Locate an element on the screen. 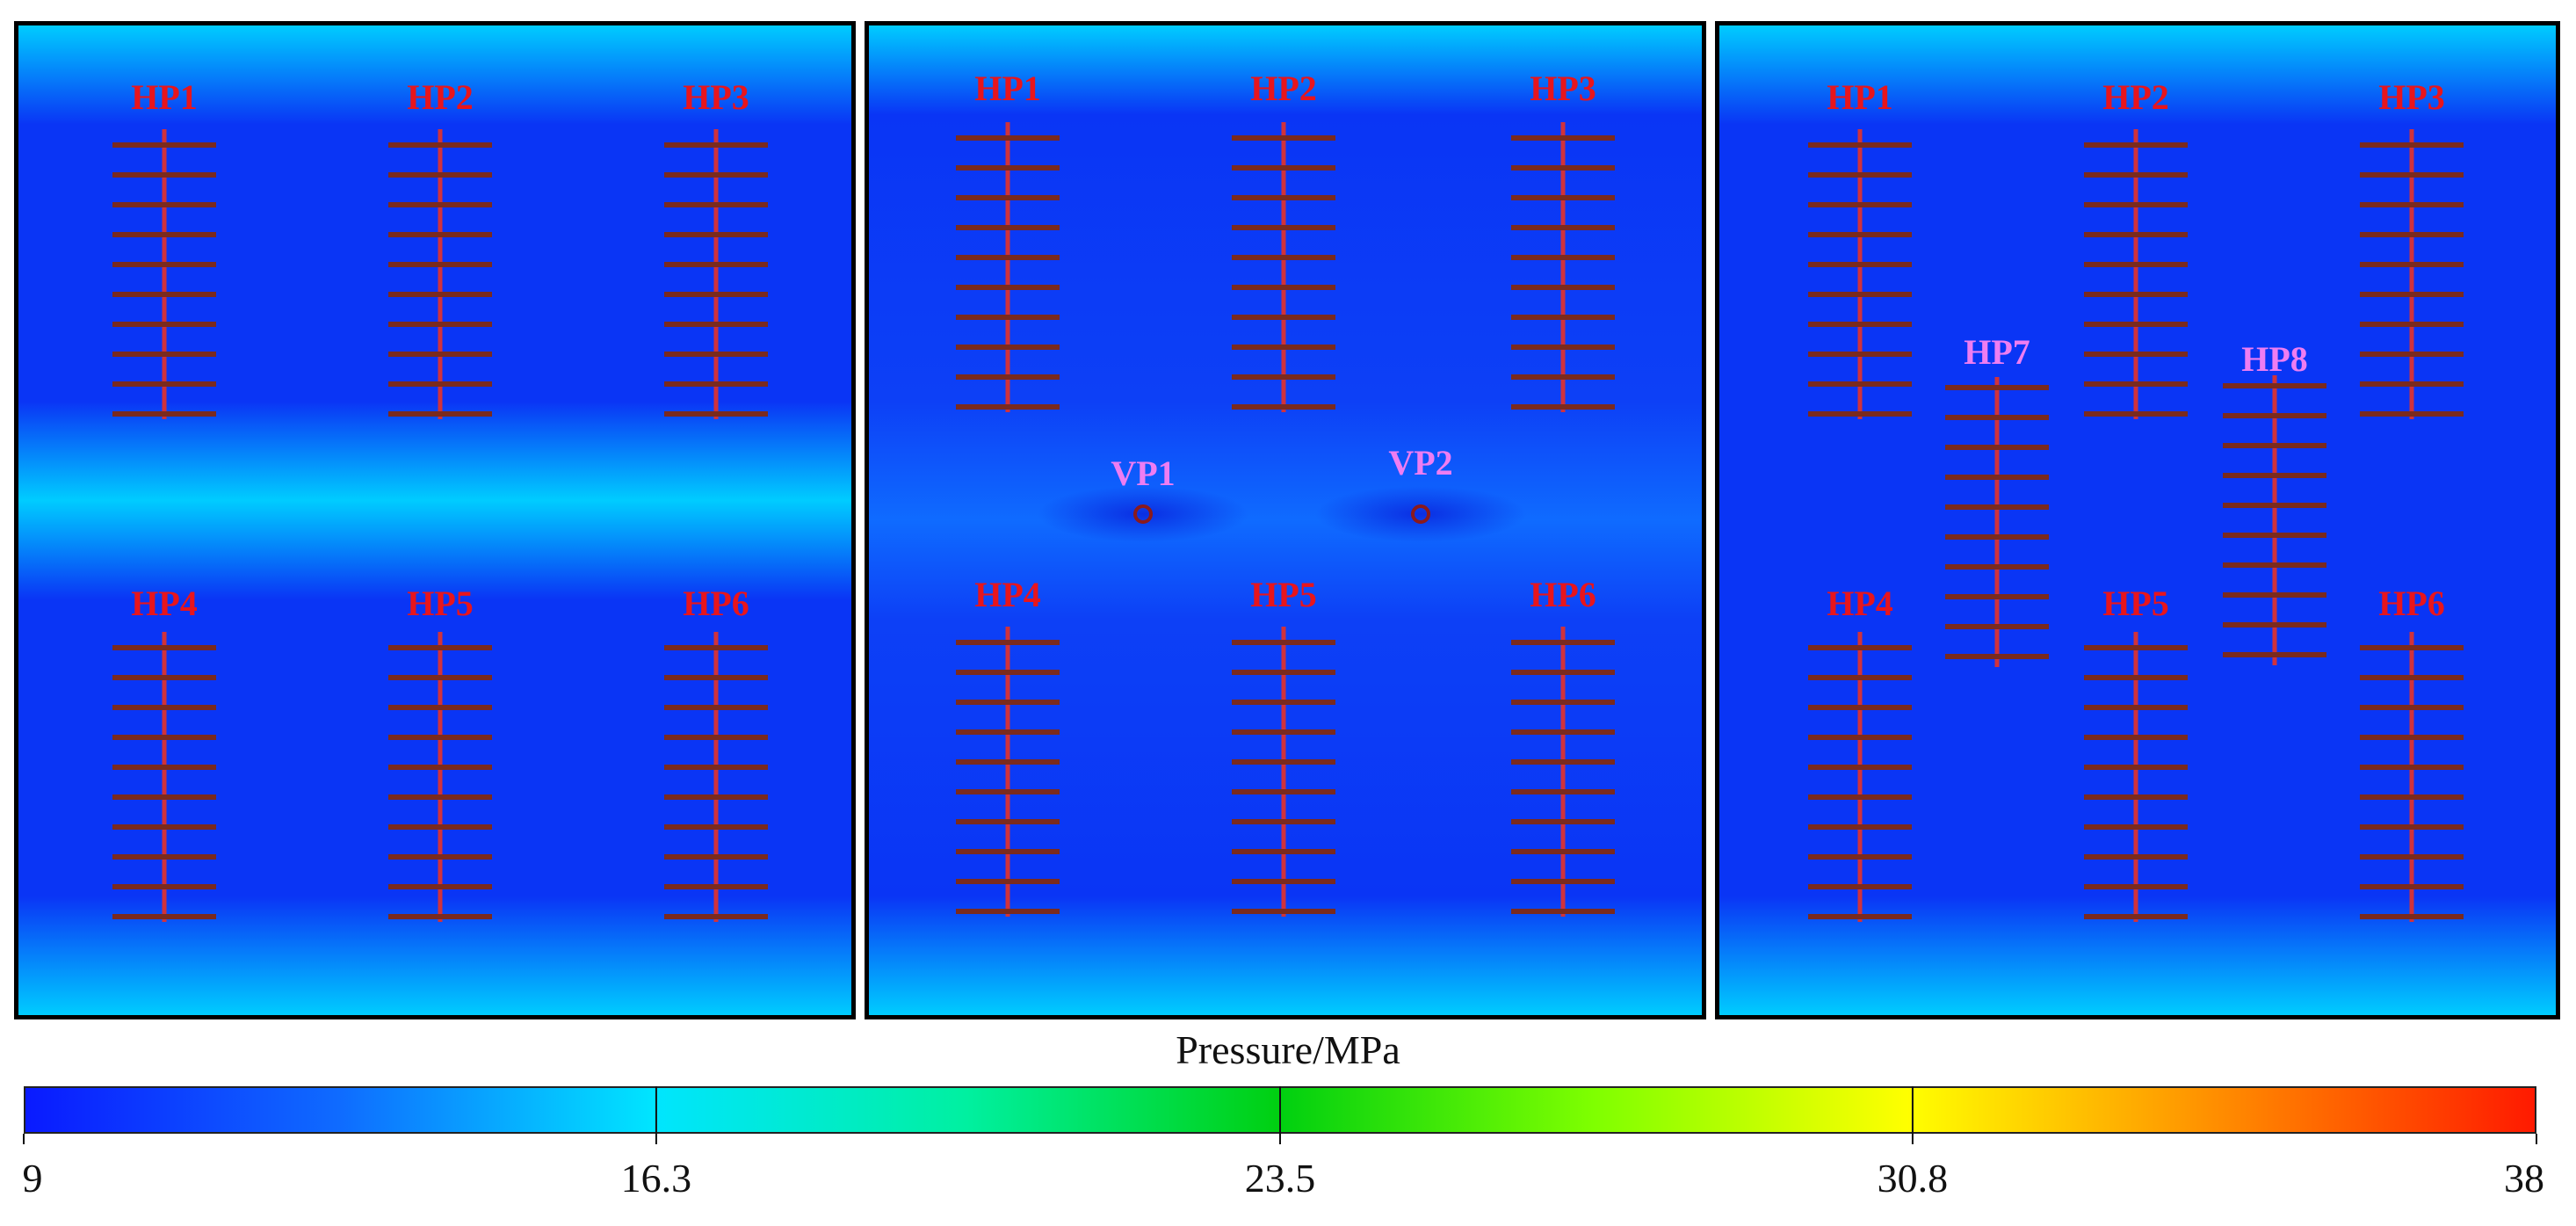 The height and width of the screenshot is (1226, 2576). colorbar-tick-label: 23.5 is located at coordinates (1280, 1178).